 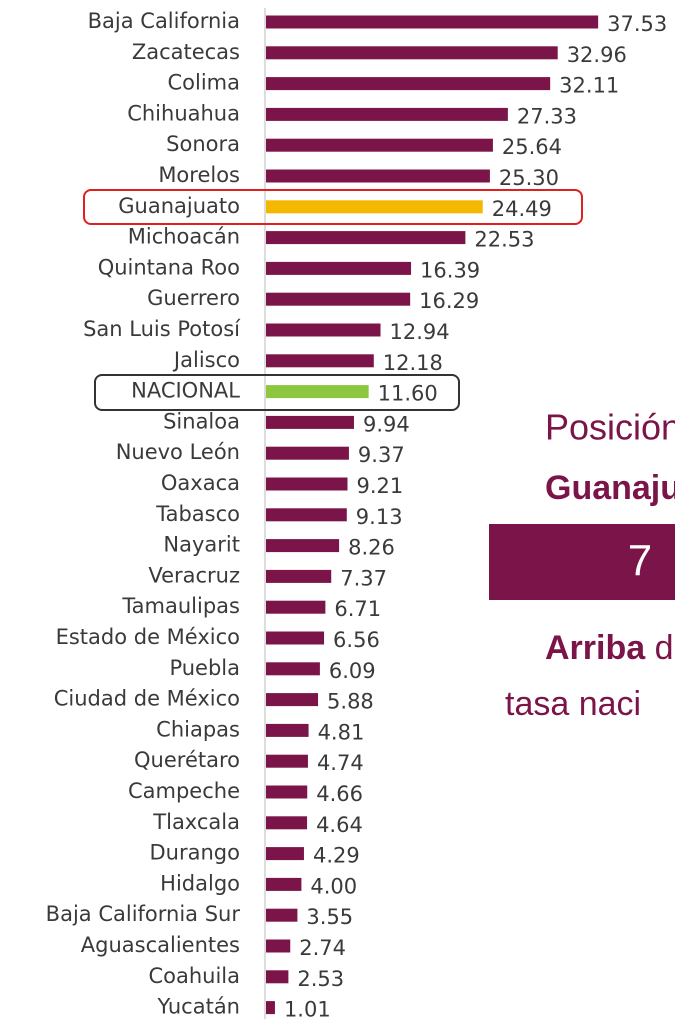 What do you see at coordinates (408, 394) in the screenshot?
I see `value-label: 11.60` at bounding box center [408, 394].